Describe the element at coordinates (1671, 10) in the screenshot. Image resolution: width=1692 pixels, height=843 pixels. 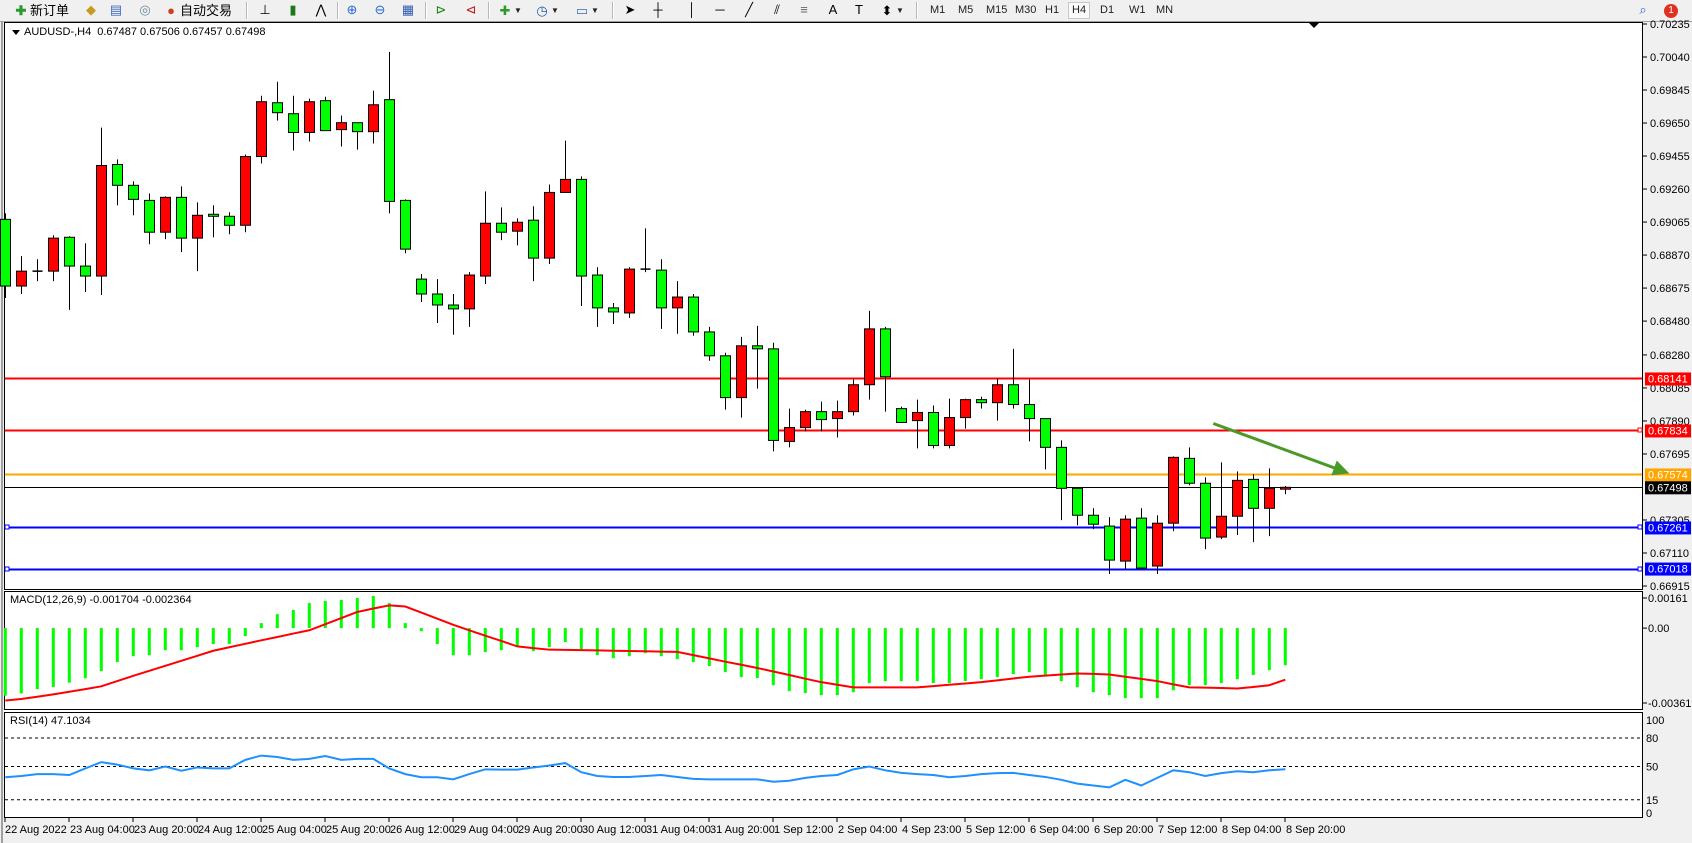
I see `notifications-button: 1` at that location.